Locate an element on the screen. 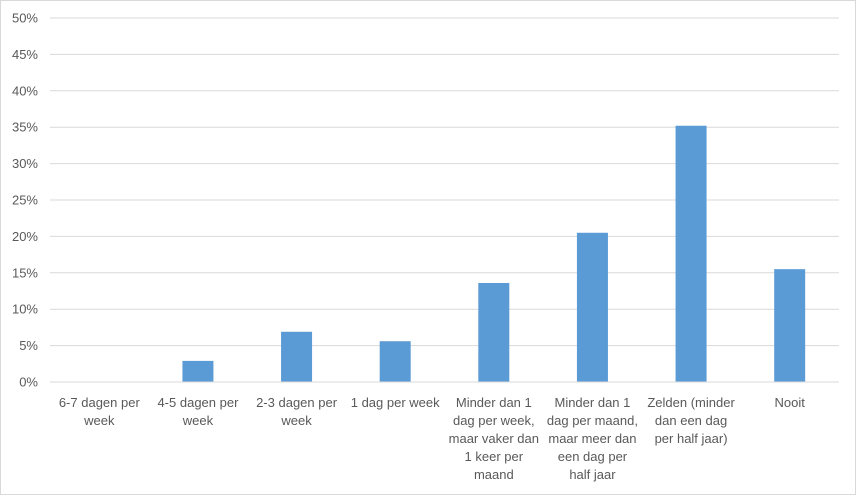  x-category-label-line: maar meer dan is located at coordinates (592, 438).